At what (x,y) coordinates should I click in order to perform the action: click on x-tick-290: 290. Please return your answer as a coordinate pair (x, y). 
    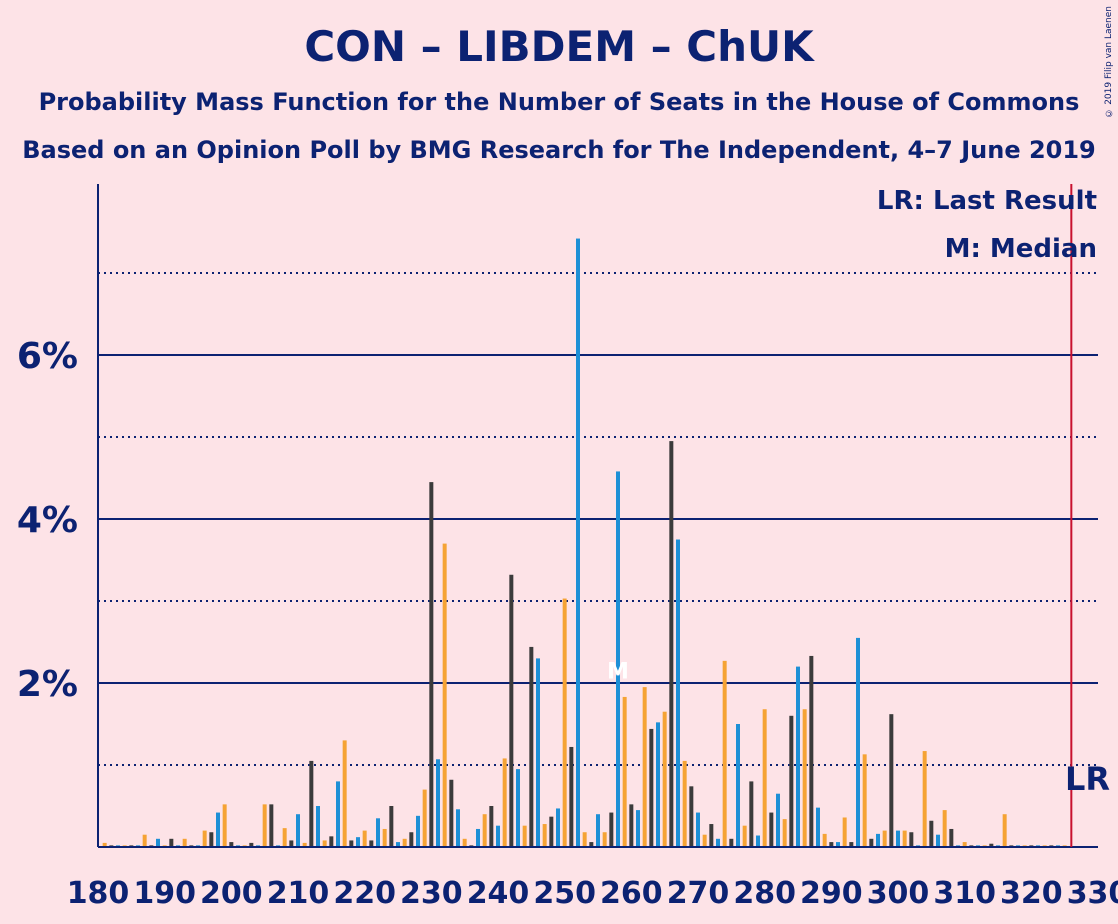
    Looking at the image, I should click on (831, 893).